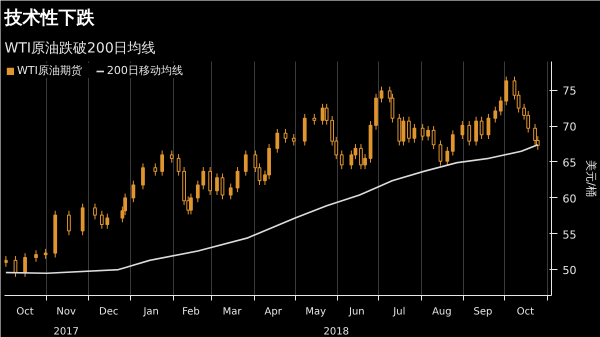 This screenshot has height=337, width=600. What do you see at coordinates (50, 18) in the screenshot?
I see `chart-title: 技术性下跌` at bounding box center [50, 18].